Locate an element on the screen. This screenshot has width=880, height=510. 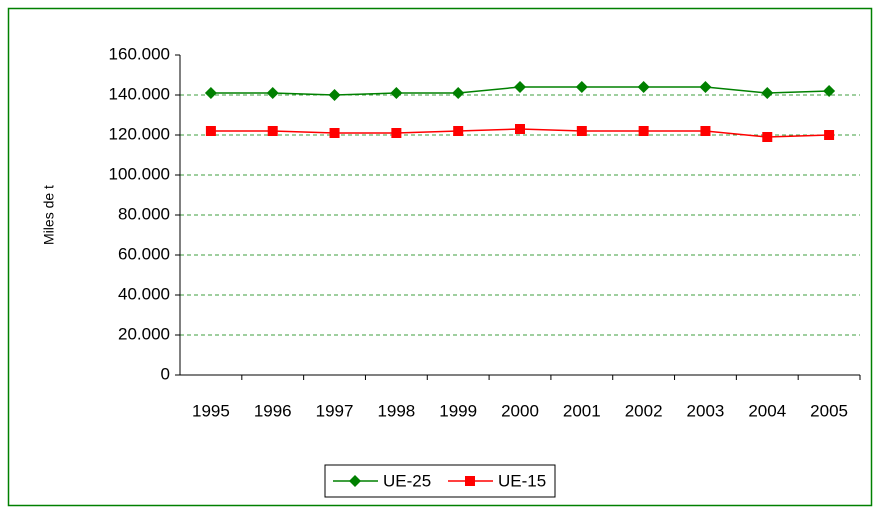
x-tick-label: 2003 is located at coordinates (706, 410).